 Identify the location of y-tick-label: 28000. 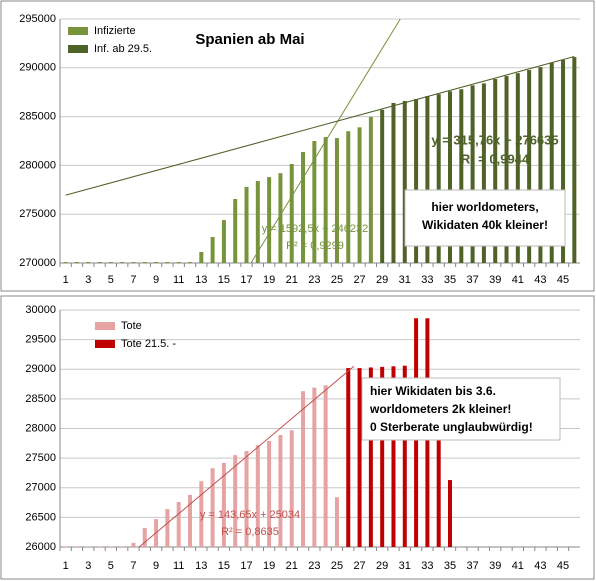
(40, 428).